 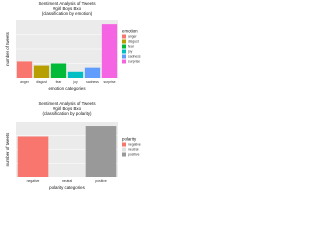 I want to click on x-tick-label: disgust, so click(x=41, y=82).